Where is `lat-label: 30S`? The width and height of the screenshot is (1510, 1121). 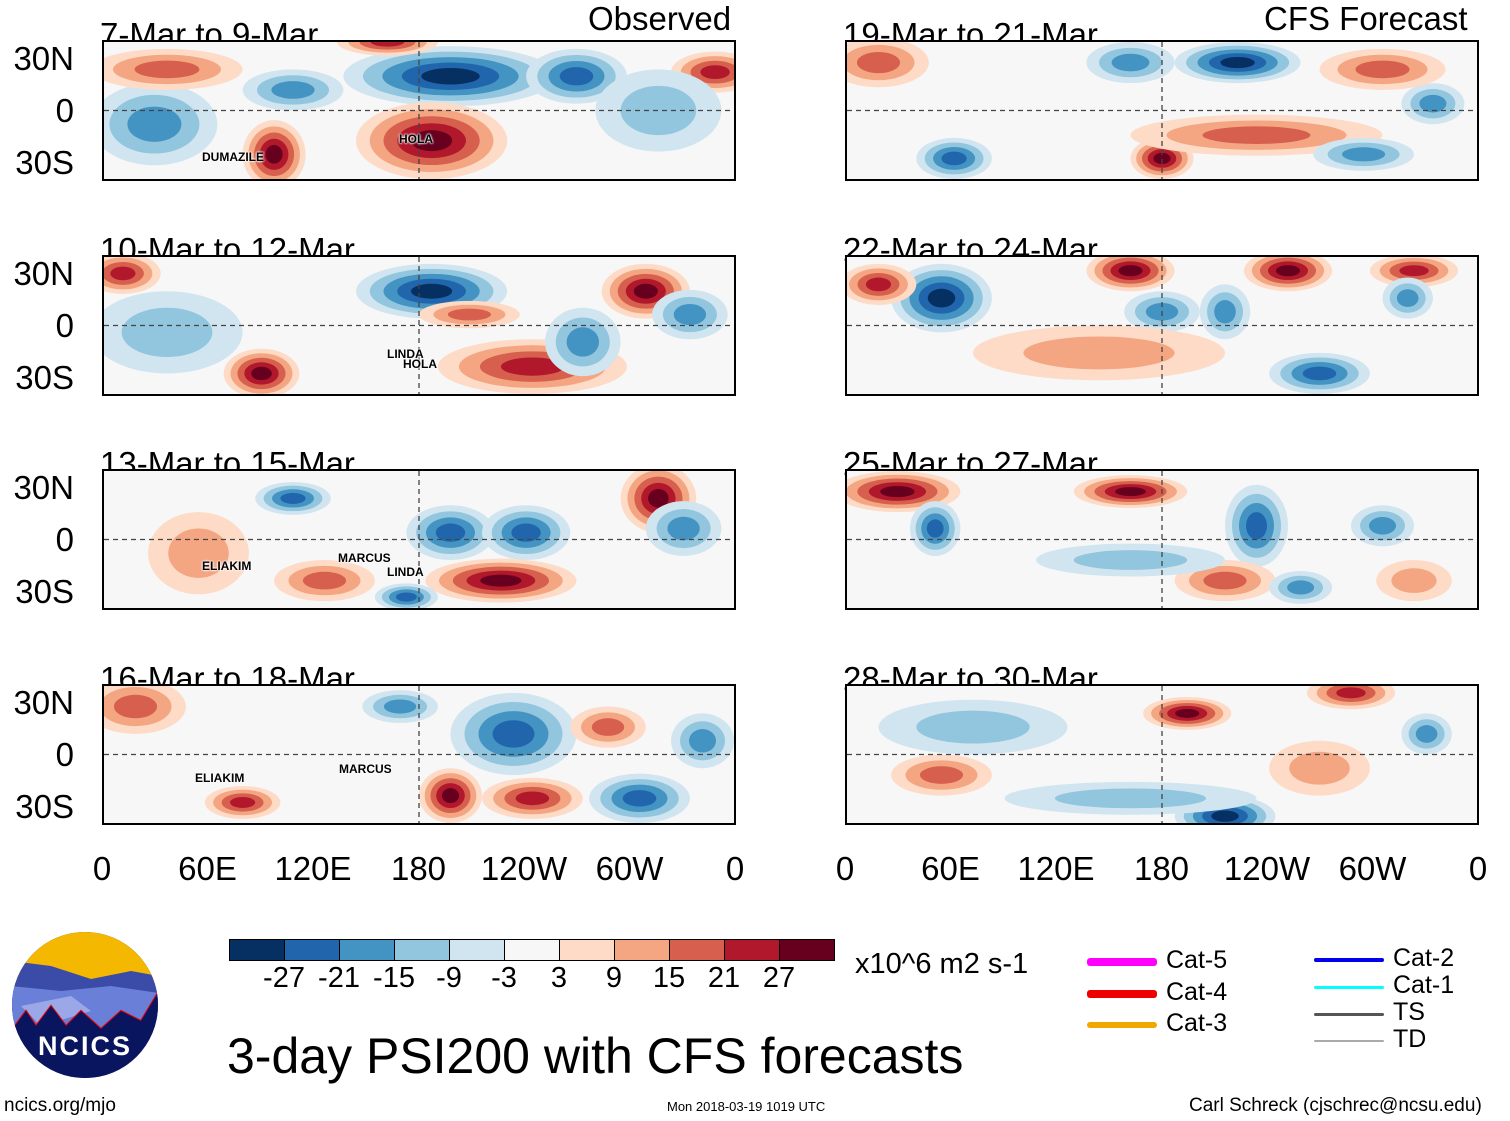 lat-label: 30S is located at coordinates (44, 162).